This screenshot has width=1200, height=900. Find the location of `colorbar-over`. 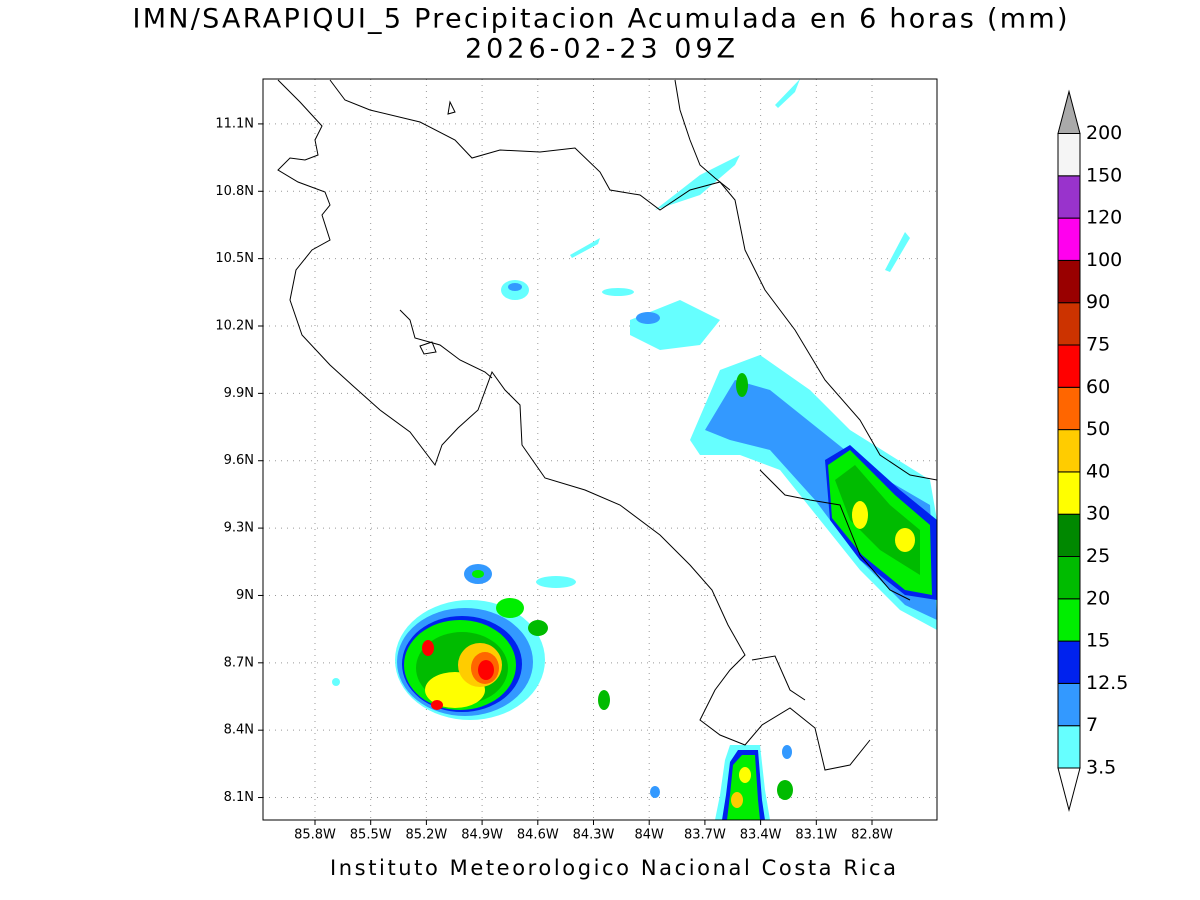

colorbar-over is located at coordinates (1069, 111).